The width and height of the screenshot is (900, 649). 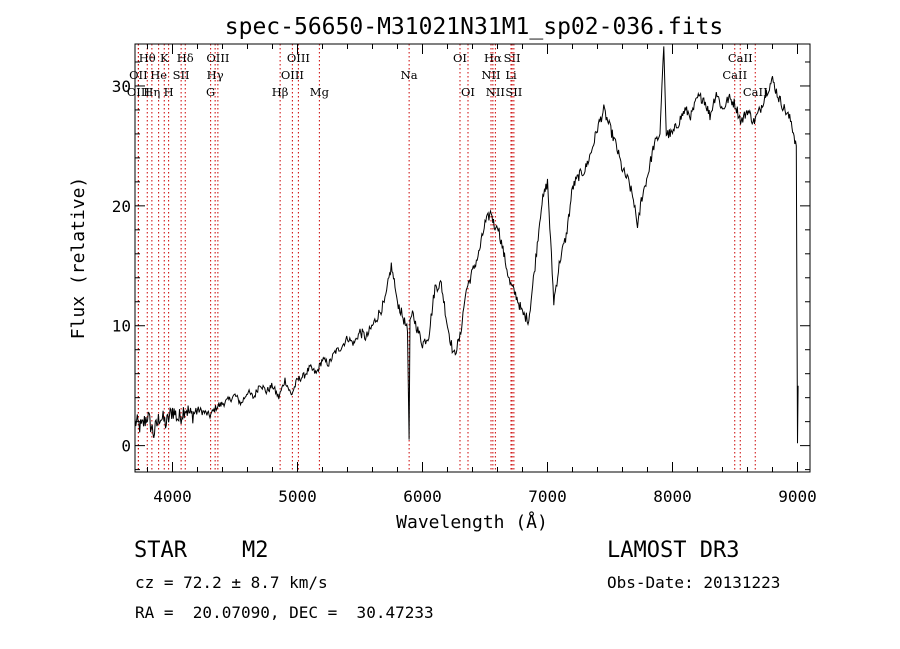 What do you see at coordinates (121, 206) in the screenshot?
I see `y-tick-label-2: 20` at bounding box center [121, 206].